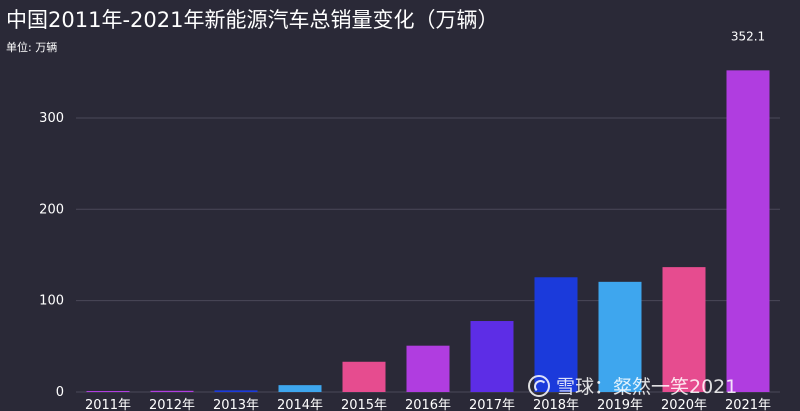 This screenshot has width=800, height=411. Describe the element at coordinates (539, 385) in the screenshot. I see `xueqiu-logo-icon` at that location.